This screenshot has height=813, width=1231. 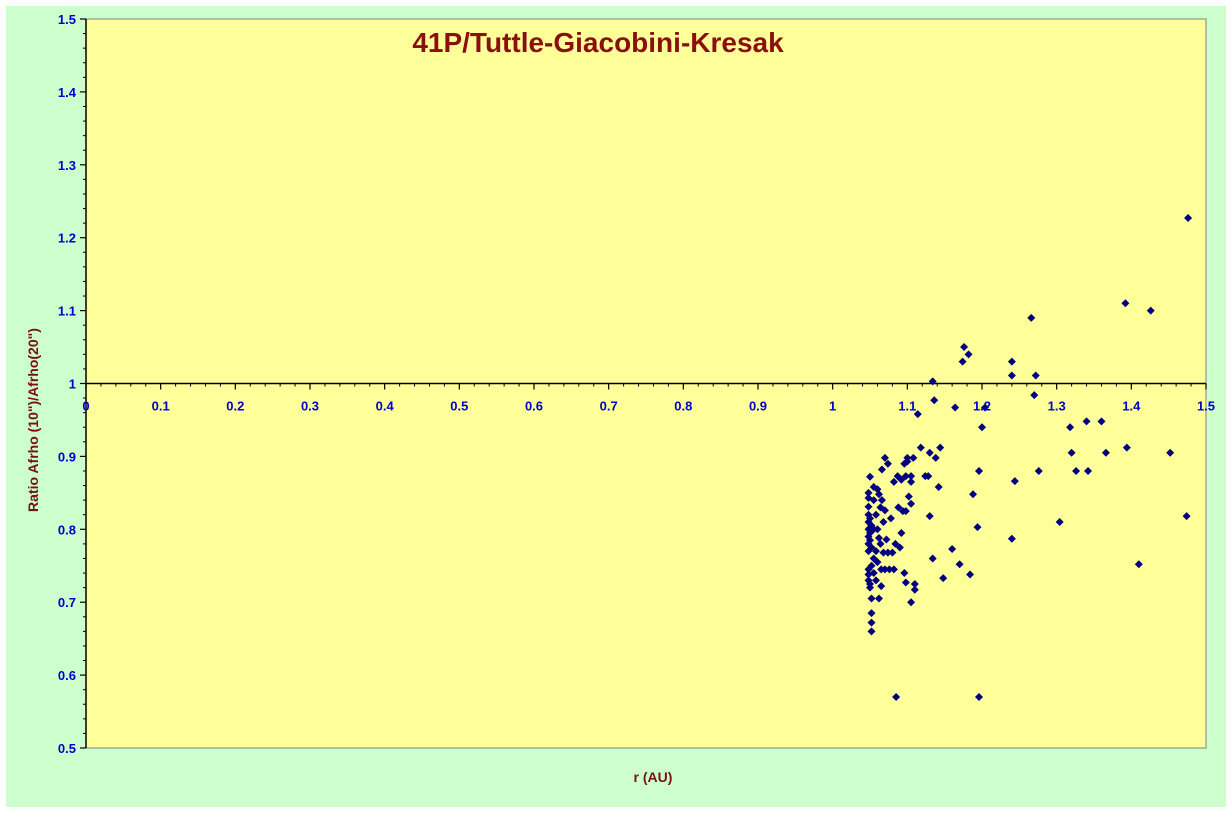 What do you see at coordinates (310, 406) in the screenshot?
I see `x-tick-label: 0.3` at bounding box center [310, 406].